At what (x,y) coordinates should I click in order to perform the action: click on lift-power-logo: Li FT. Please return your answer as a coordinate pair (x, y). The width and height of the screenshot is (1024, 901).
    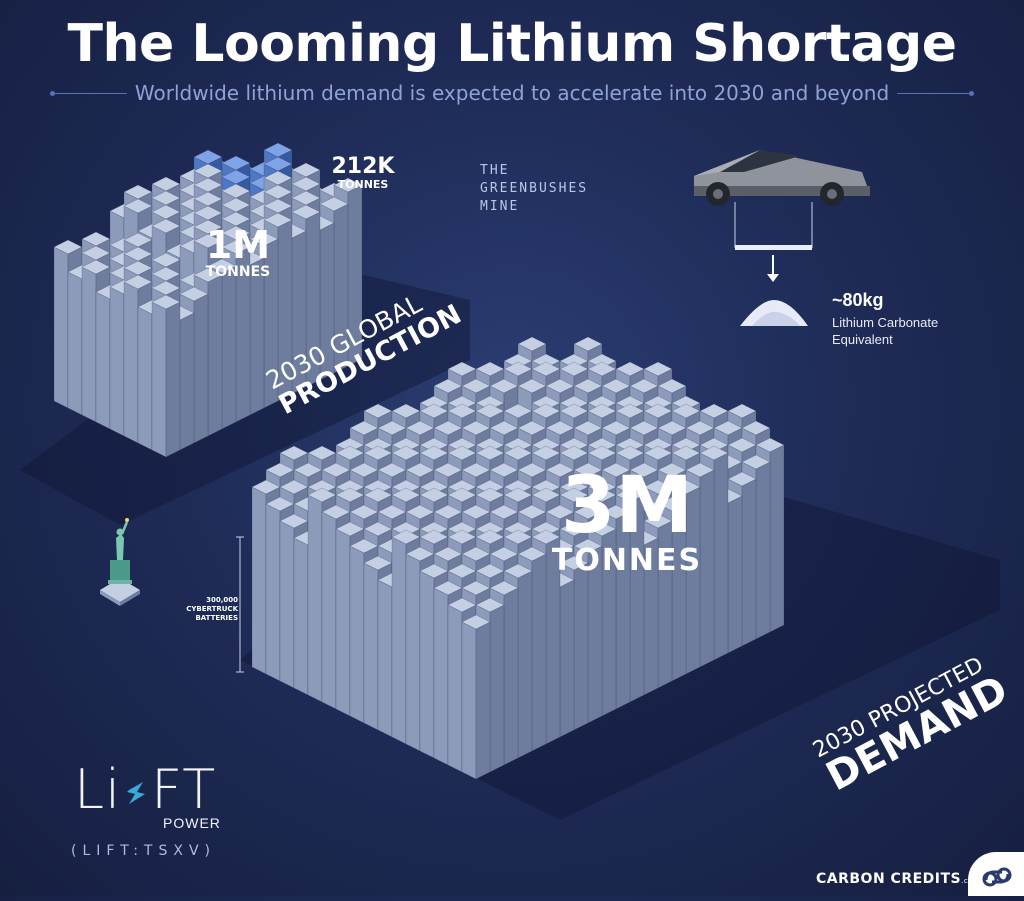
    Looking at the image, I should click on (145, 789).